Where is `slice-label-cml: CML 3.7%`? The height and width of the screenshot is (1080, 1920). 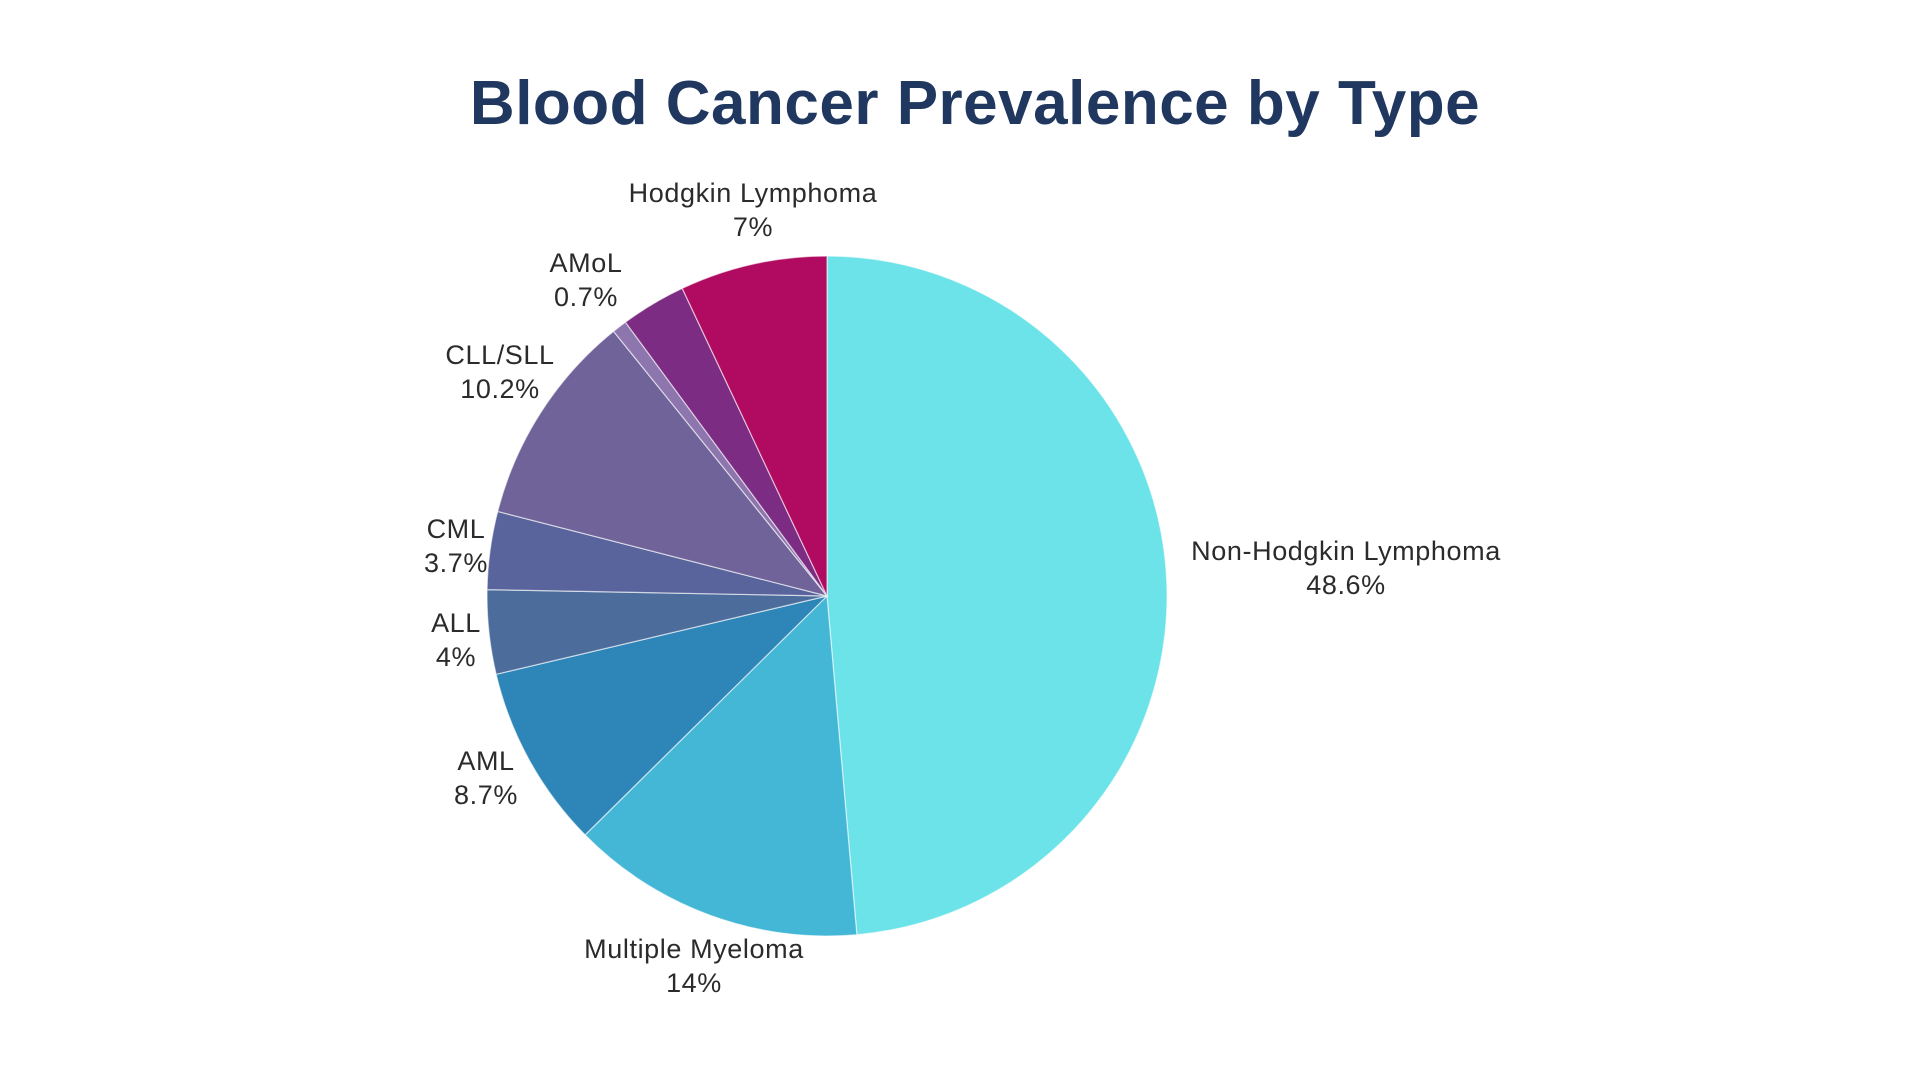 slice-label-cml: CML 3.7% is located at coordinates (456, 546).